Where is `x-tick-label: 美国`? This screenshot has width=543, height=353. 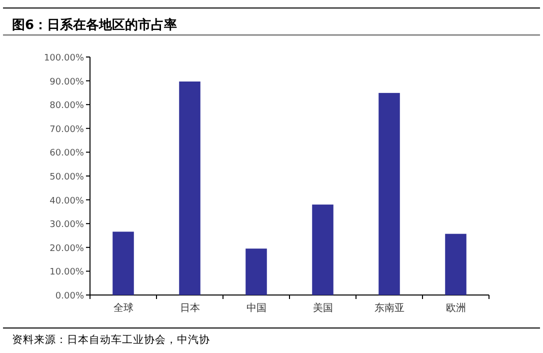 x-tick-label: 美国 is located at coordinates (322, 308).